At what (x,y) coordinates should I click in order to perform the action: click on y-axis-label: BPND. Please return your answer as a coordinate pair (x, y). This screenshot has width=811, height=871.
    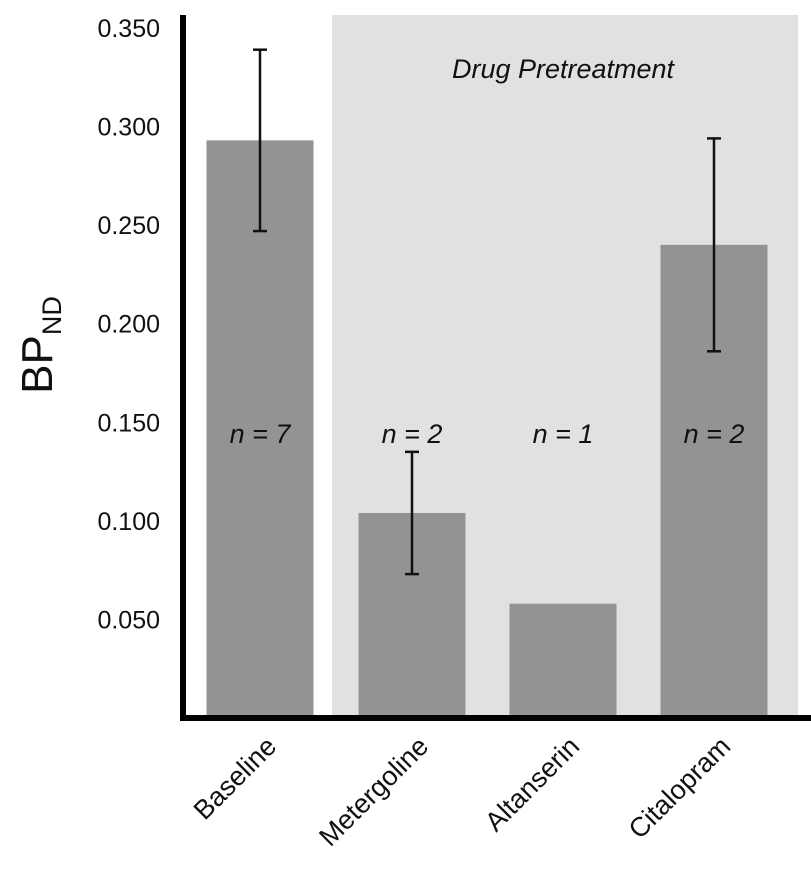
    Looking at the image, I should click on (40, 345).